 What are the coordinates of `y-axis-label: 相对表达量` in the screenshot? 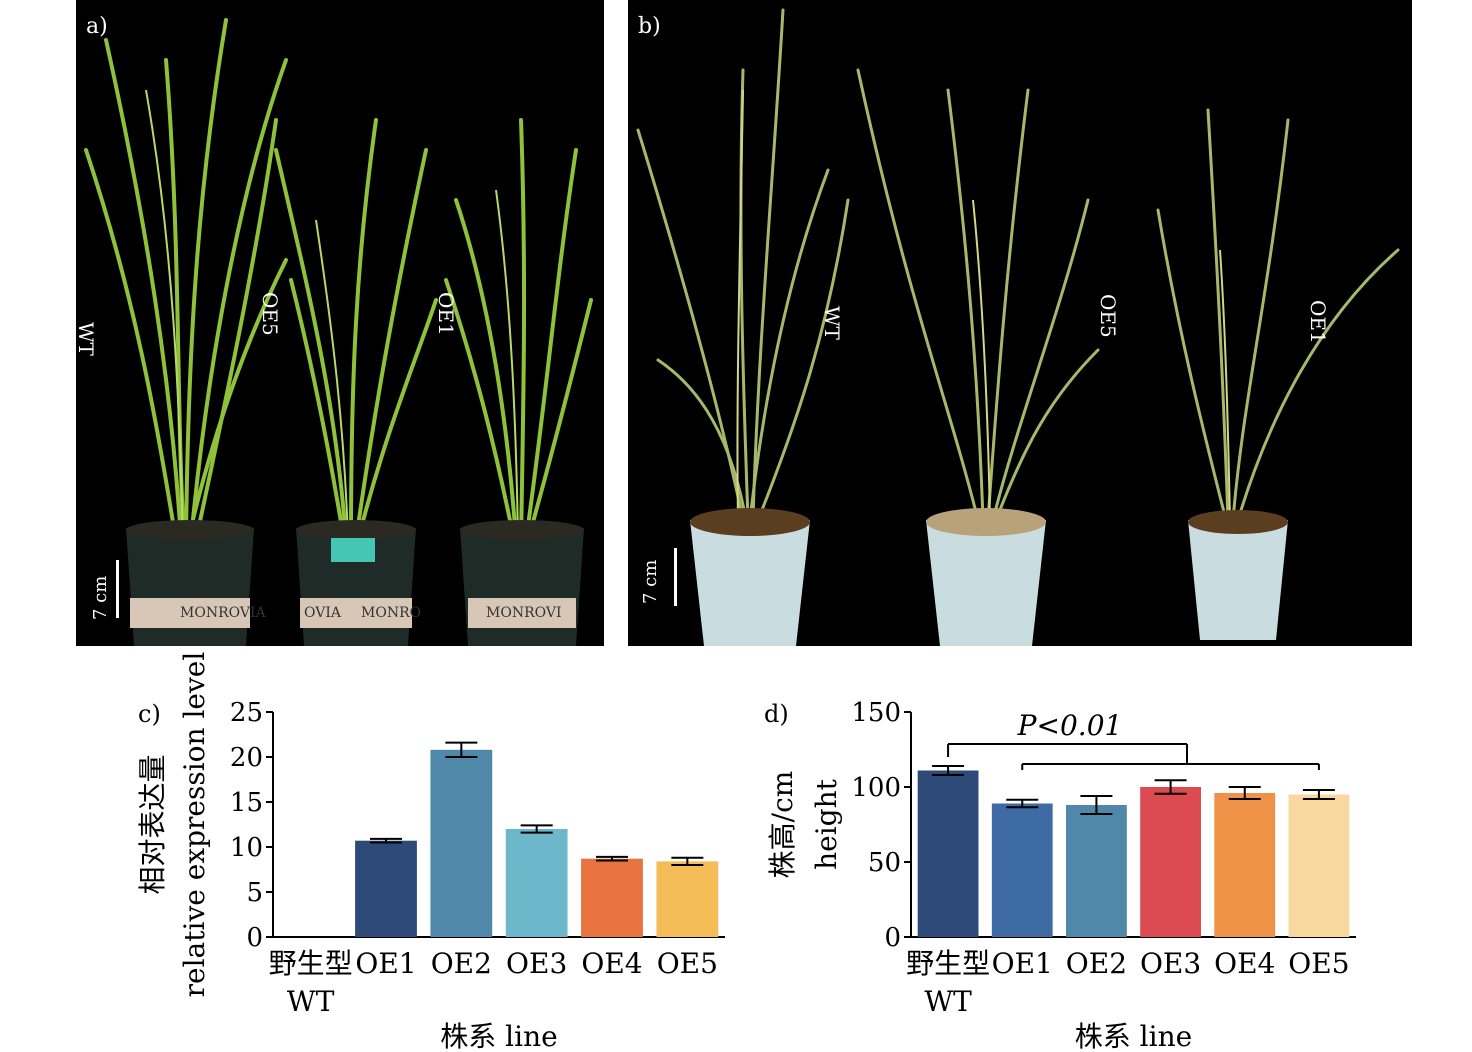 It's located at (152, 824).